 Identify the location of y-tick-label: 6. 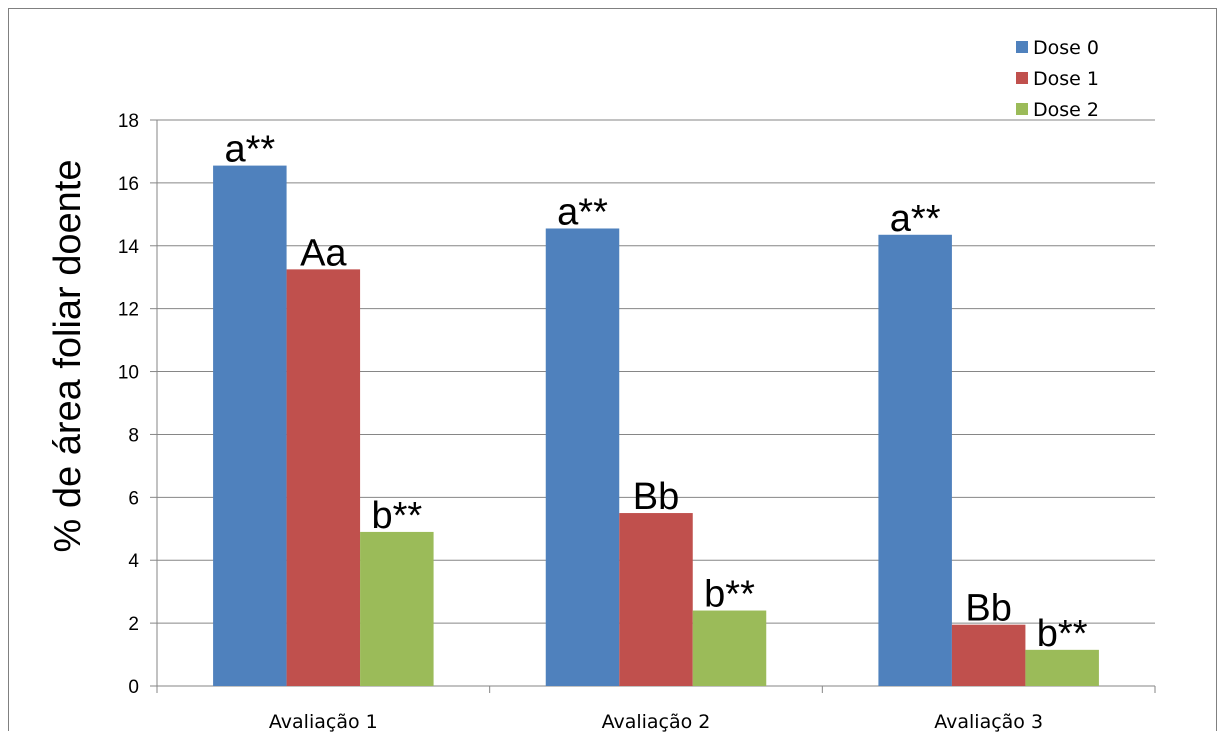
(133, 498).